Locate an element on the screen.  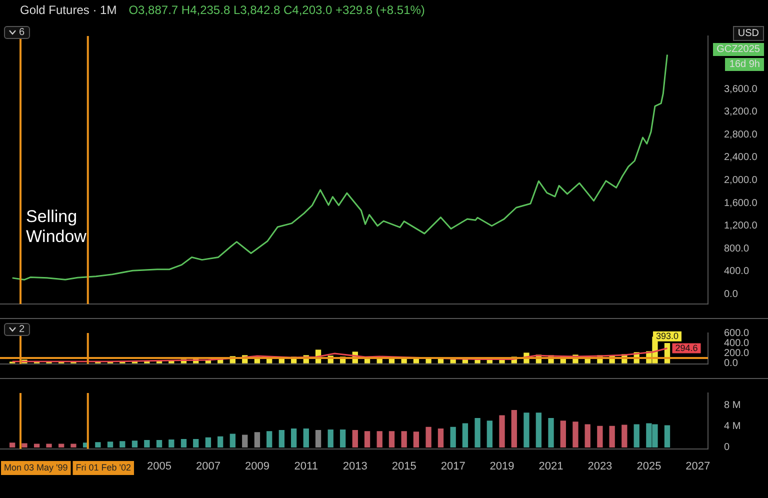
y-tick-label: 3,200.0 is located at coordinates (741, 112).